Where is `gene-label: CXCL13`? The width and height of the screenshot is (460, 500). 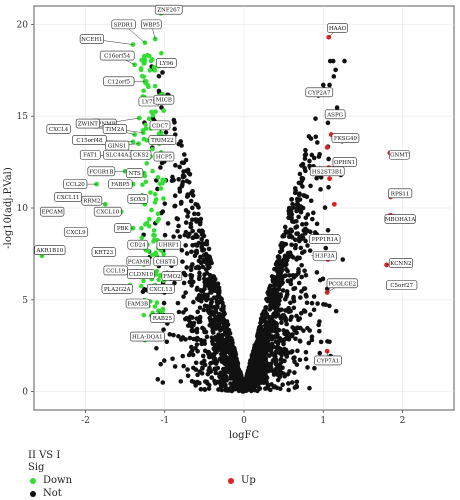 gene-label: CXCL13 is located at coordinates (160, 290).